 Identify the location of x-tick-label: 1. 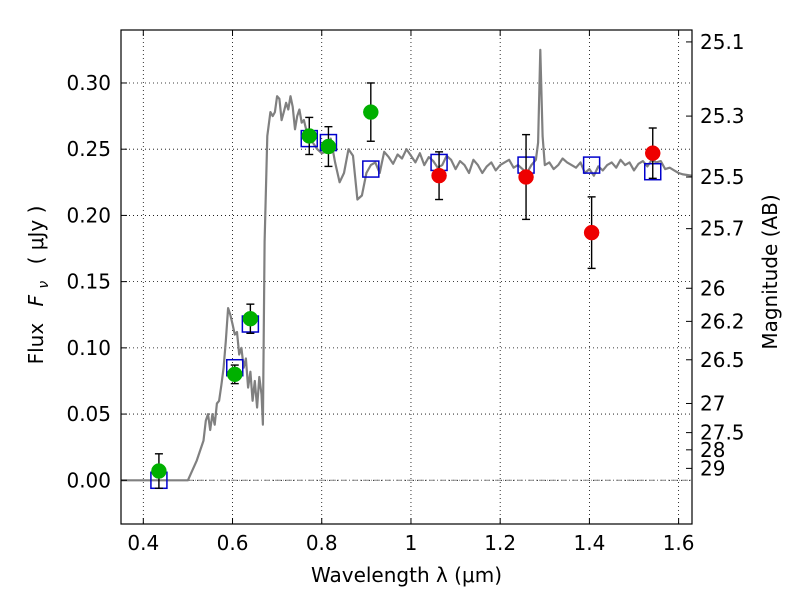
(411, 543).